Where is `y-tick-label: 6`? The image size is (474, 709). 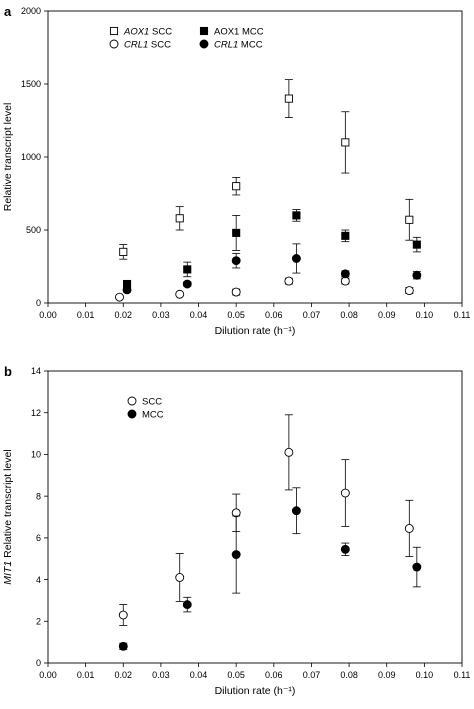 y-tick-label: 6 is located at coordinates (38, 538).